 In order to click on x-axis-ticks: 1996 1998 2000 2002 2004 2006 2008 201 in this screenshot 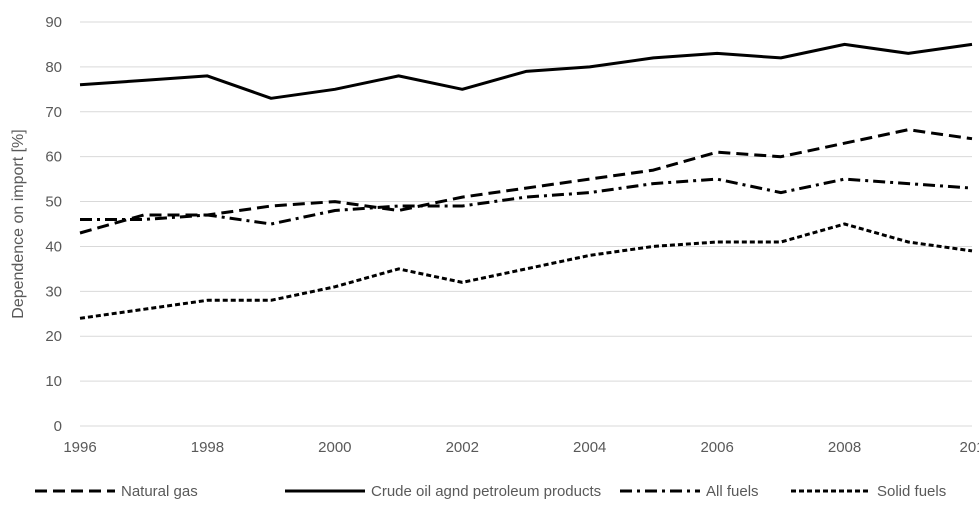, I will do `click(521, 447)`.